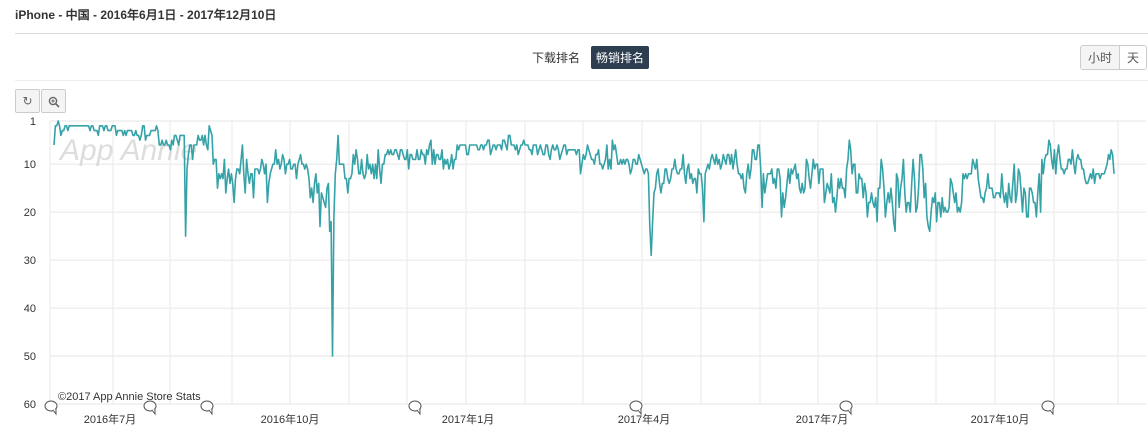 The image size is (1148, 433). What do you see at coordinates (1132, 57) in the screenshot?
I see `granularity-daily-button: 天` at bounding box center [1132, 57].